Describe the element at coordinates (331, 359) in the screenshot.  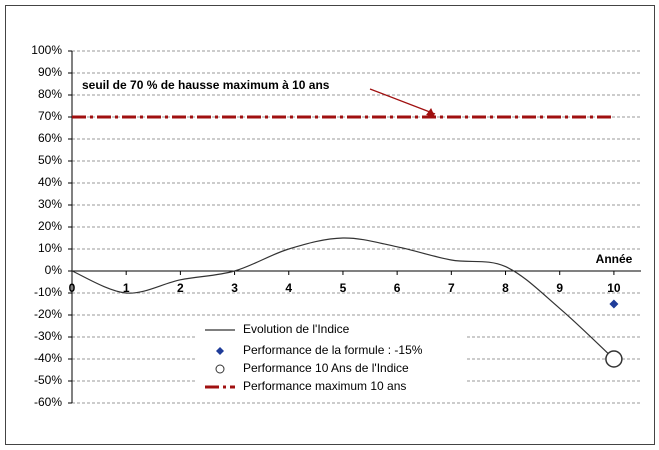
I see `legend-box` at that location.